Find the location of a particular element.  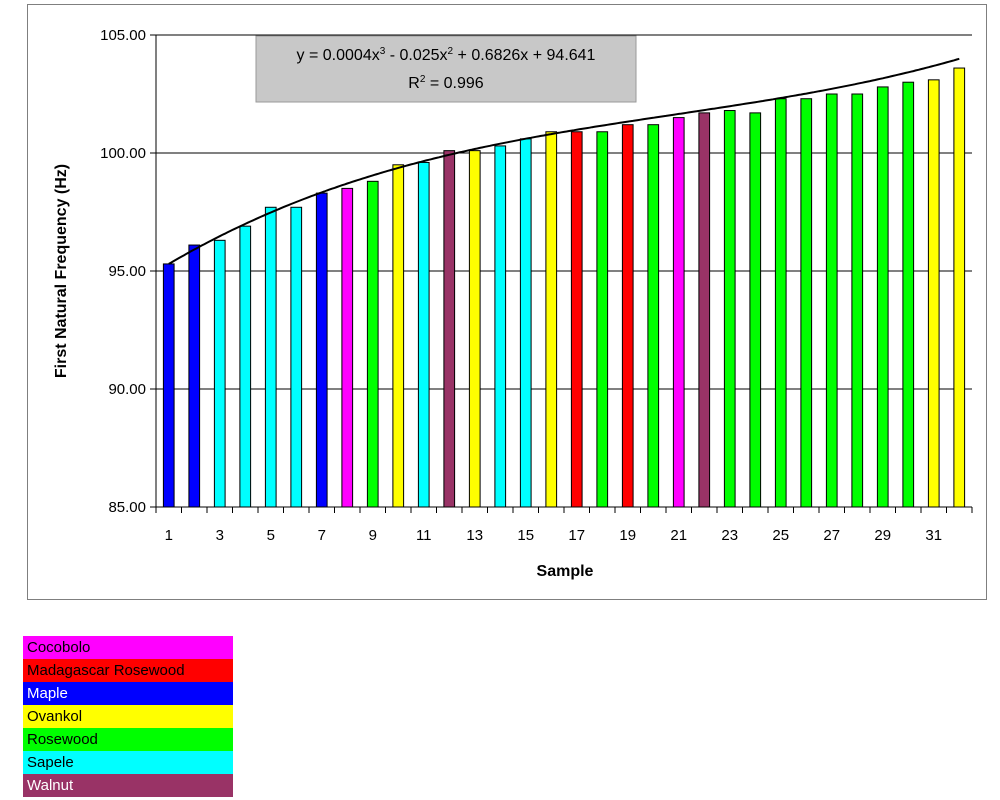

y-tick-label: 95.00 is located at coordinates (127, 271).